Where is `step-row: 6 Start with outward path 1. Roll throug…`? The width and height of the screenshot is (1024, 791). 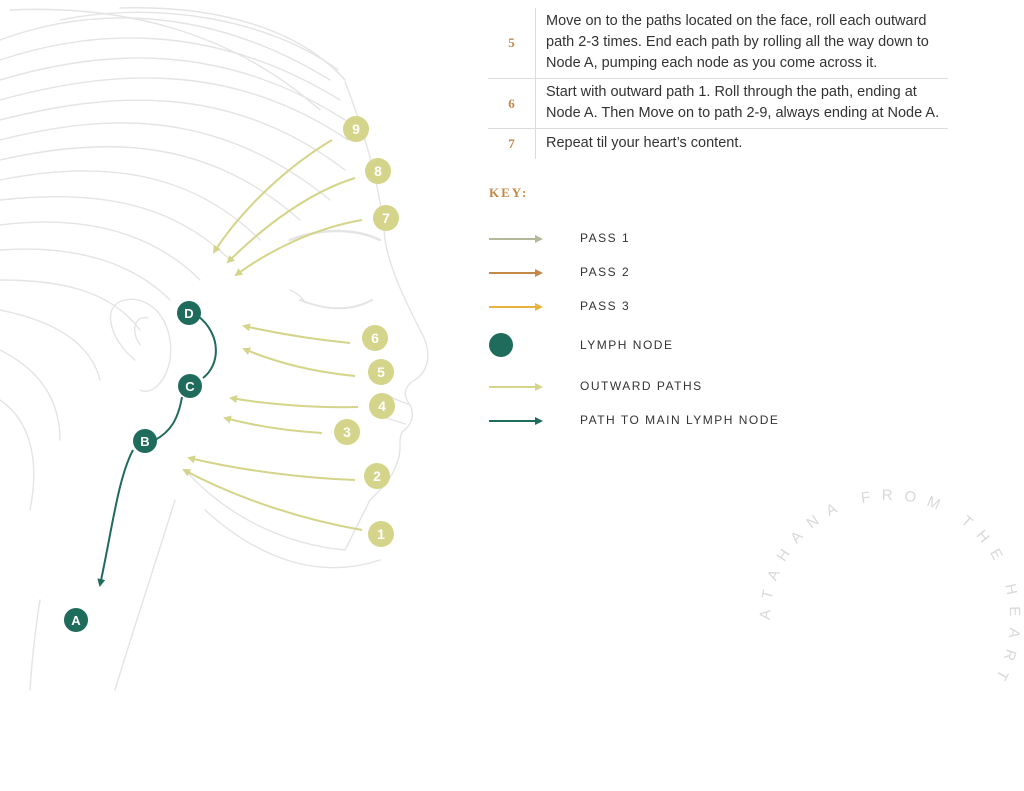 step-row: 6 Start with outward path 1. Roll throug… is located at coordinates (718, 103).